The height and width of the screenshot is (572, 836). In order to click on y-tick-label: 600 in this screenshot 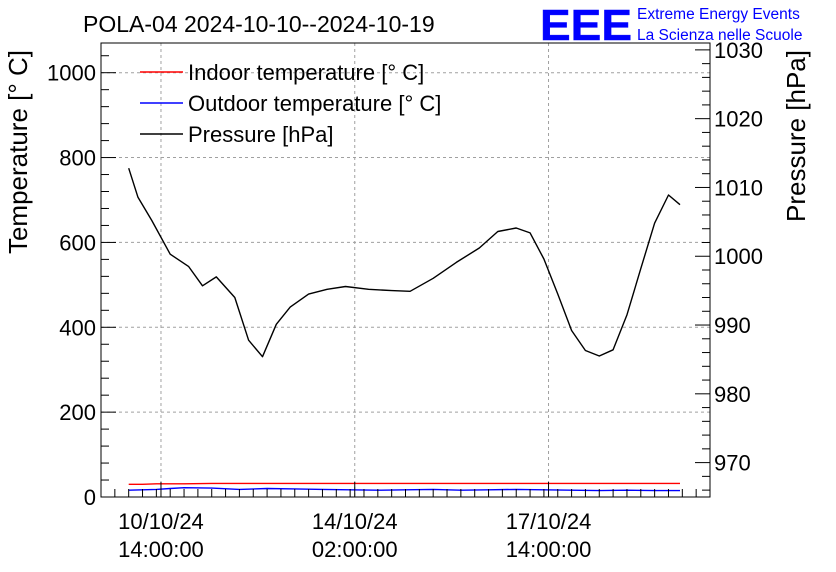, I will do `click(77, 242)`.